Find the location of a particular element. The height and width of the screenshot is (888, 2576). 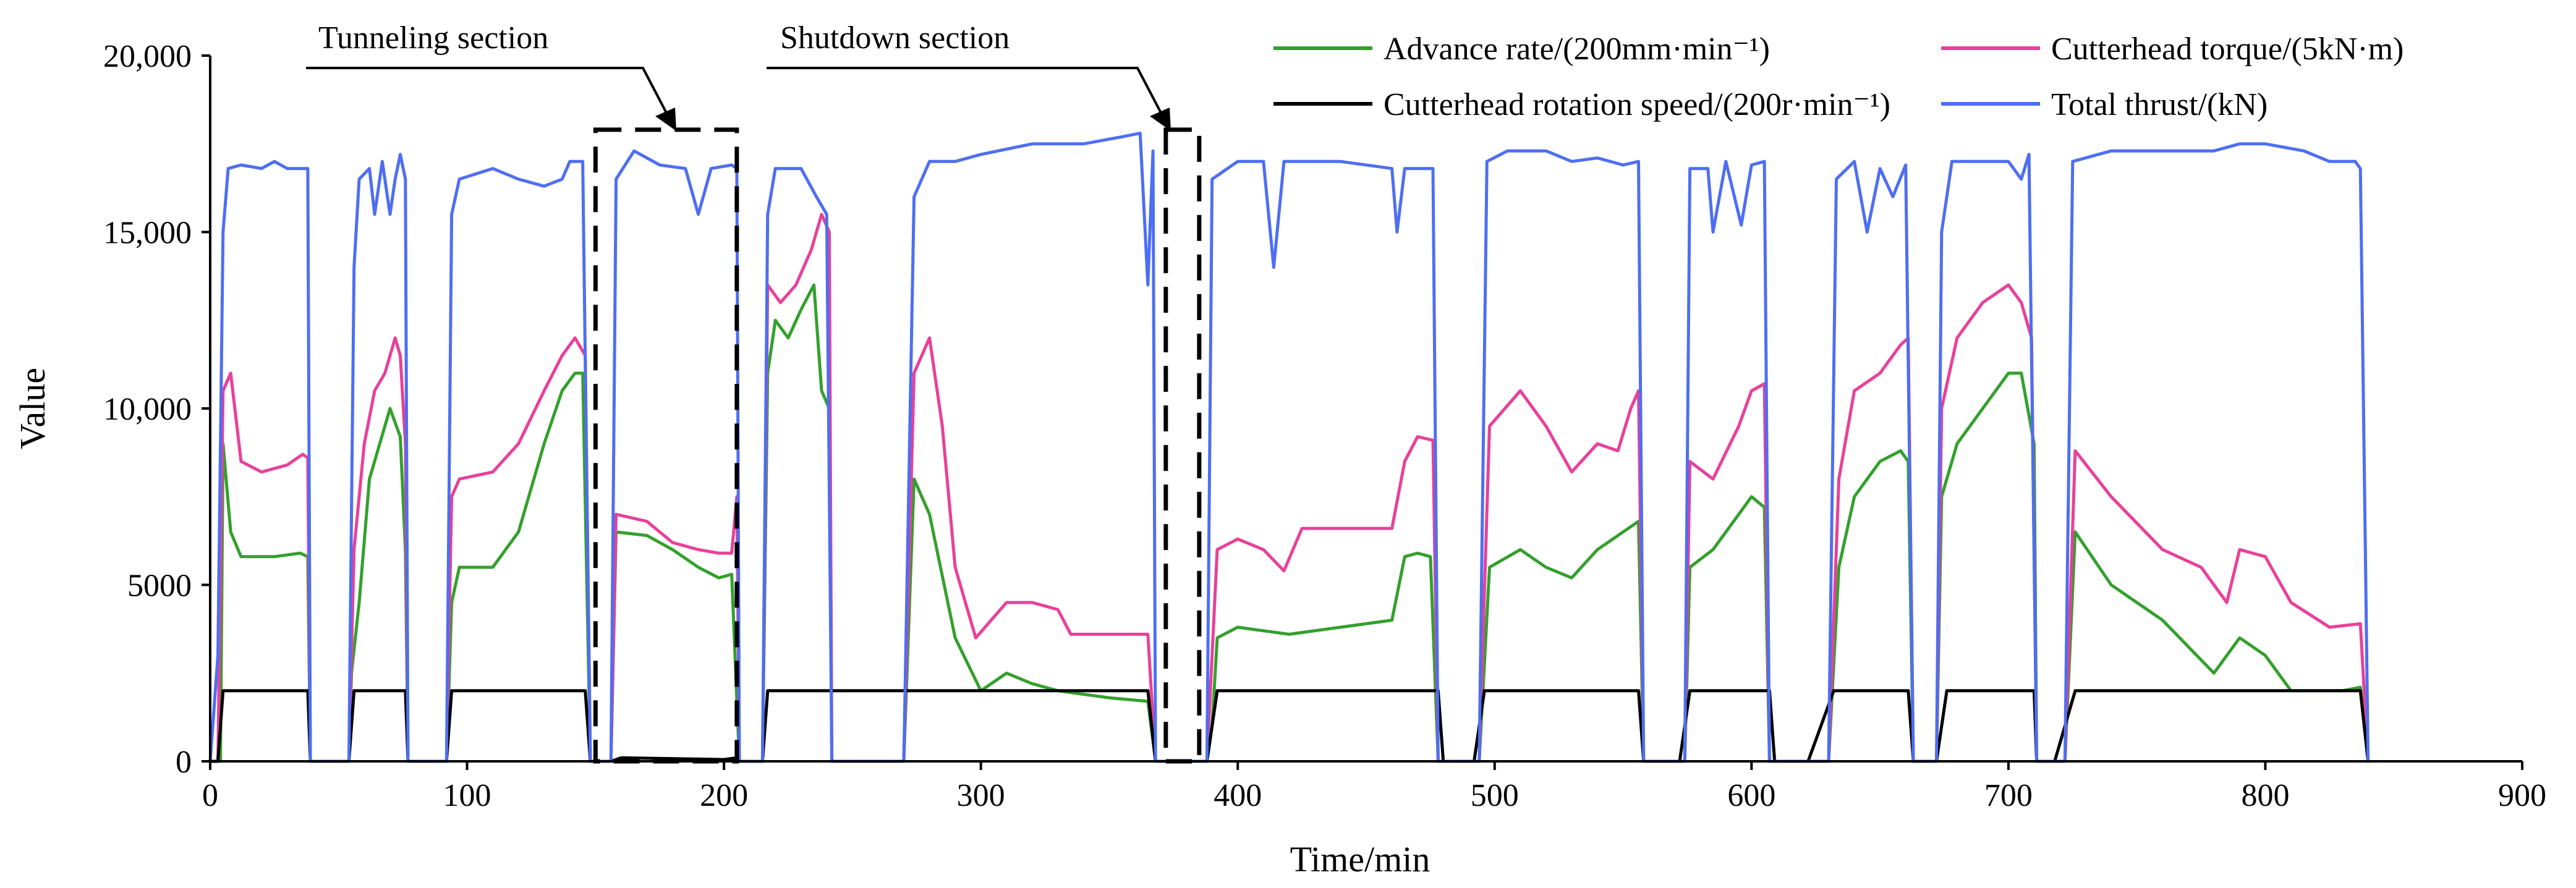

y-tick-label: 20,000 is located at coordinates (147, 56).